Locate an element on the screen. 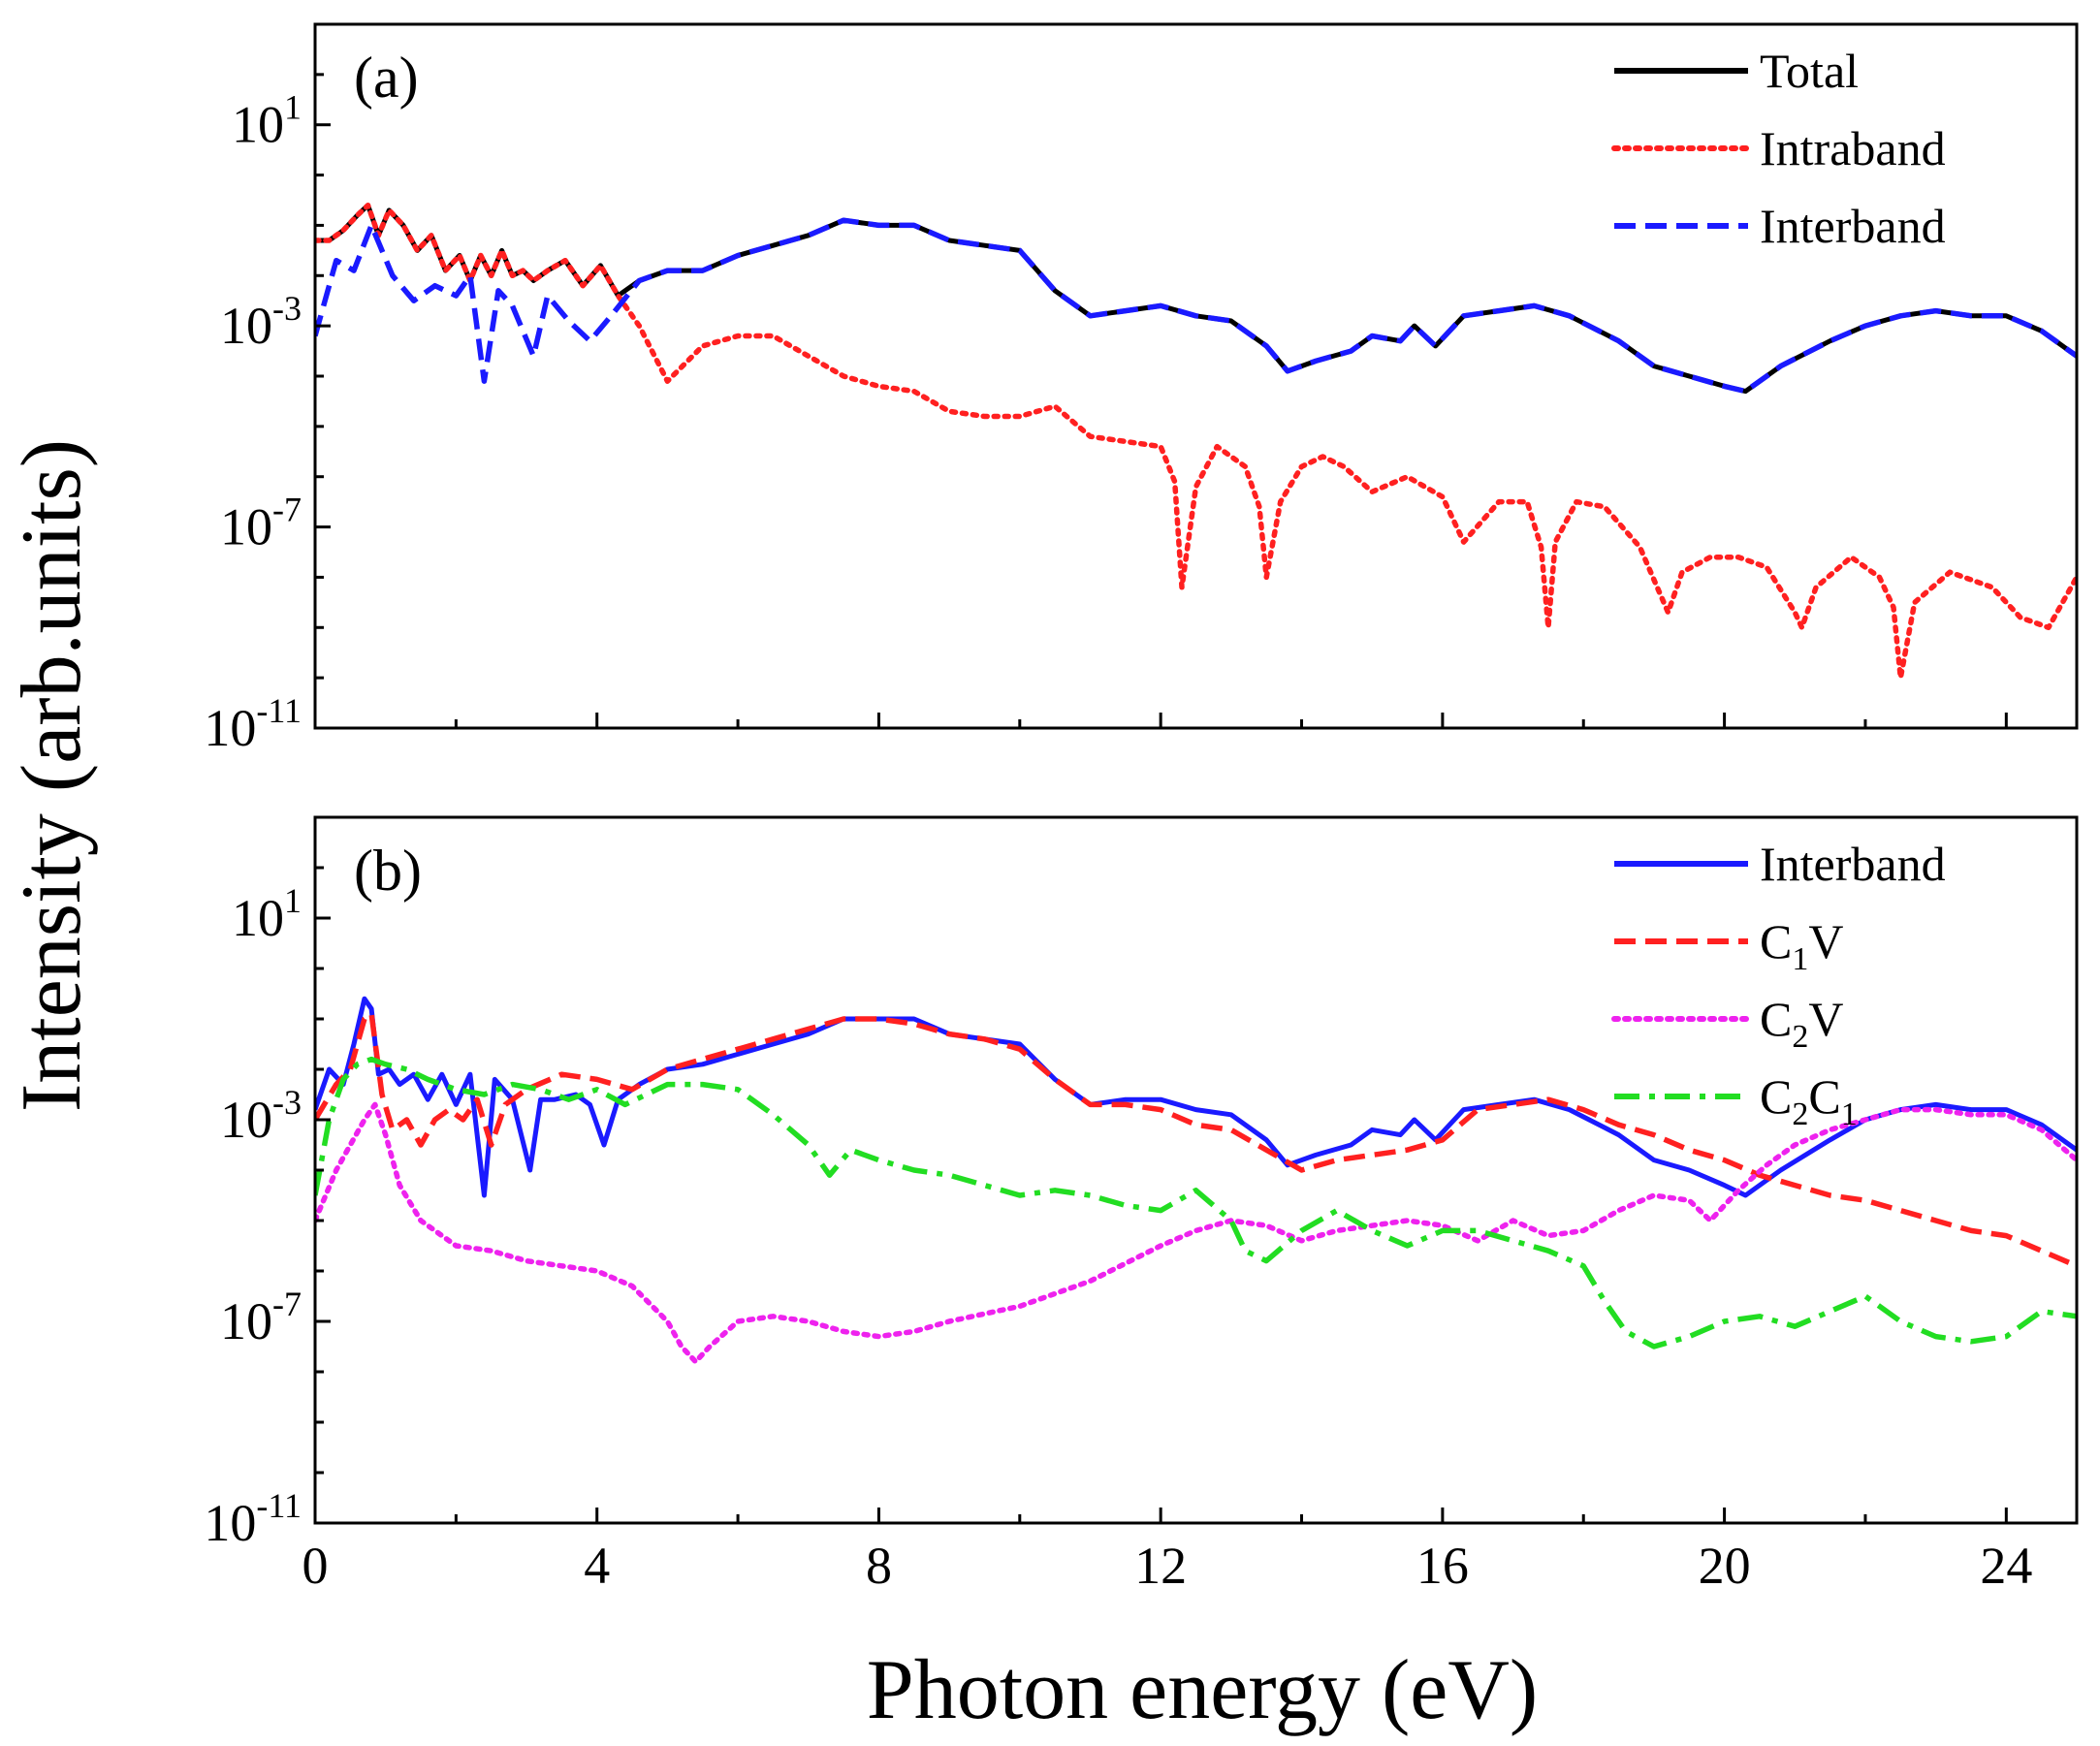 The image size is (2100, 1746). x-tick-label: 20 is located at coordinates (1725, 1566).